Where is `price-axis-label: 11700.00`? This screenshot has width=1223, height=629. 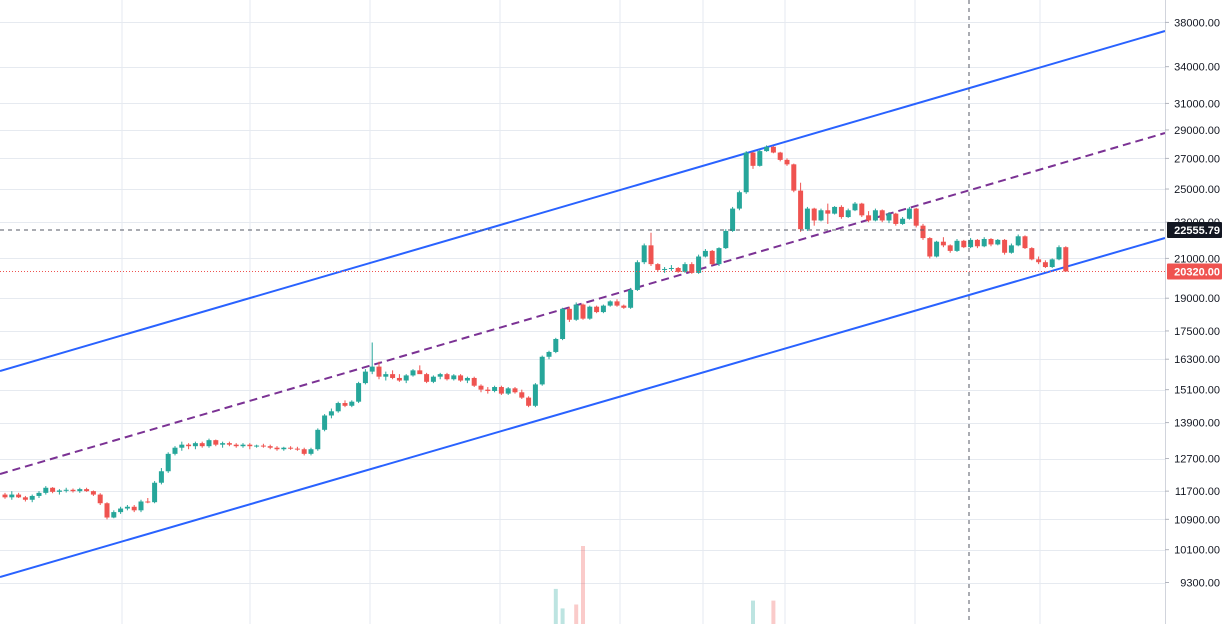 price-axis-label: 11700.00 is located at coordinates (1197, 492).